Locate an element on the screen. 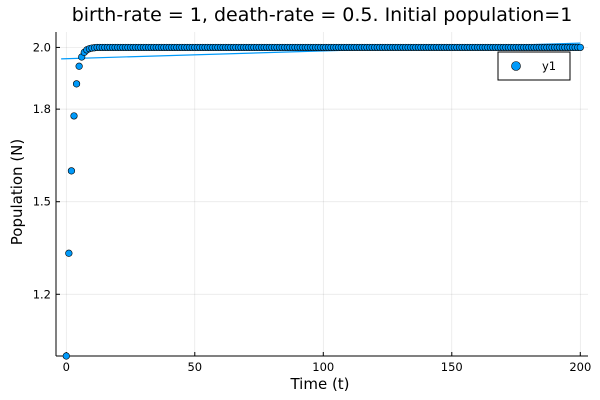  x-tick-label: 50 is located at coordinates (194, 367).